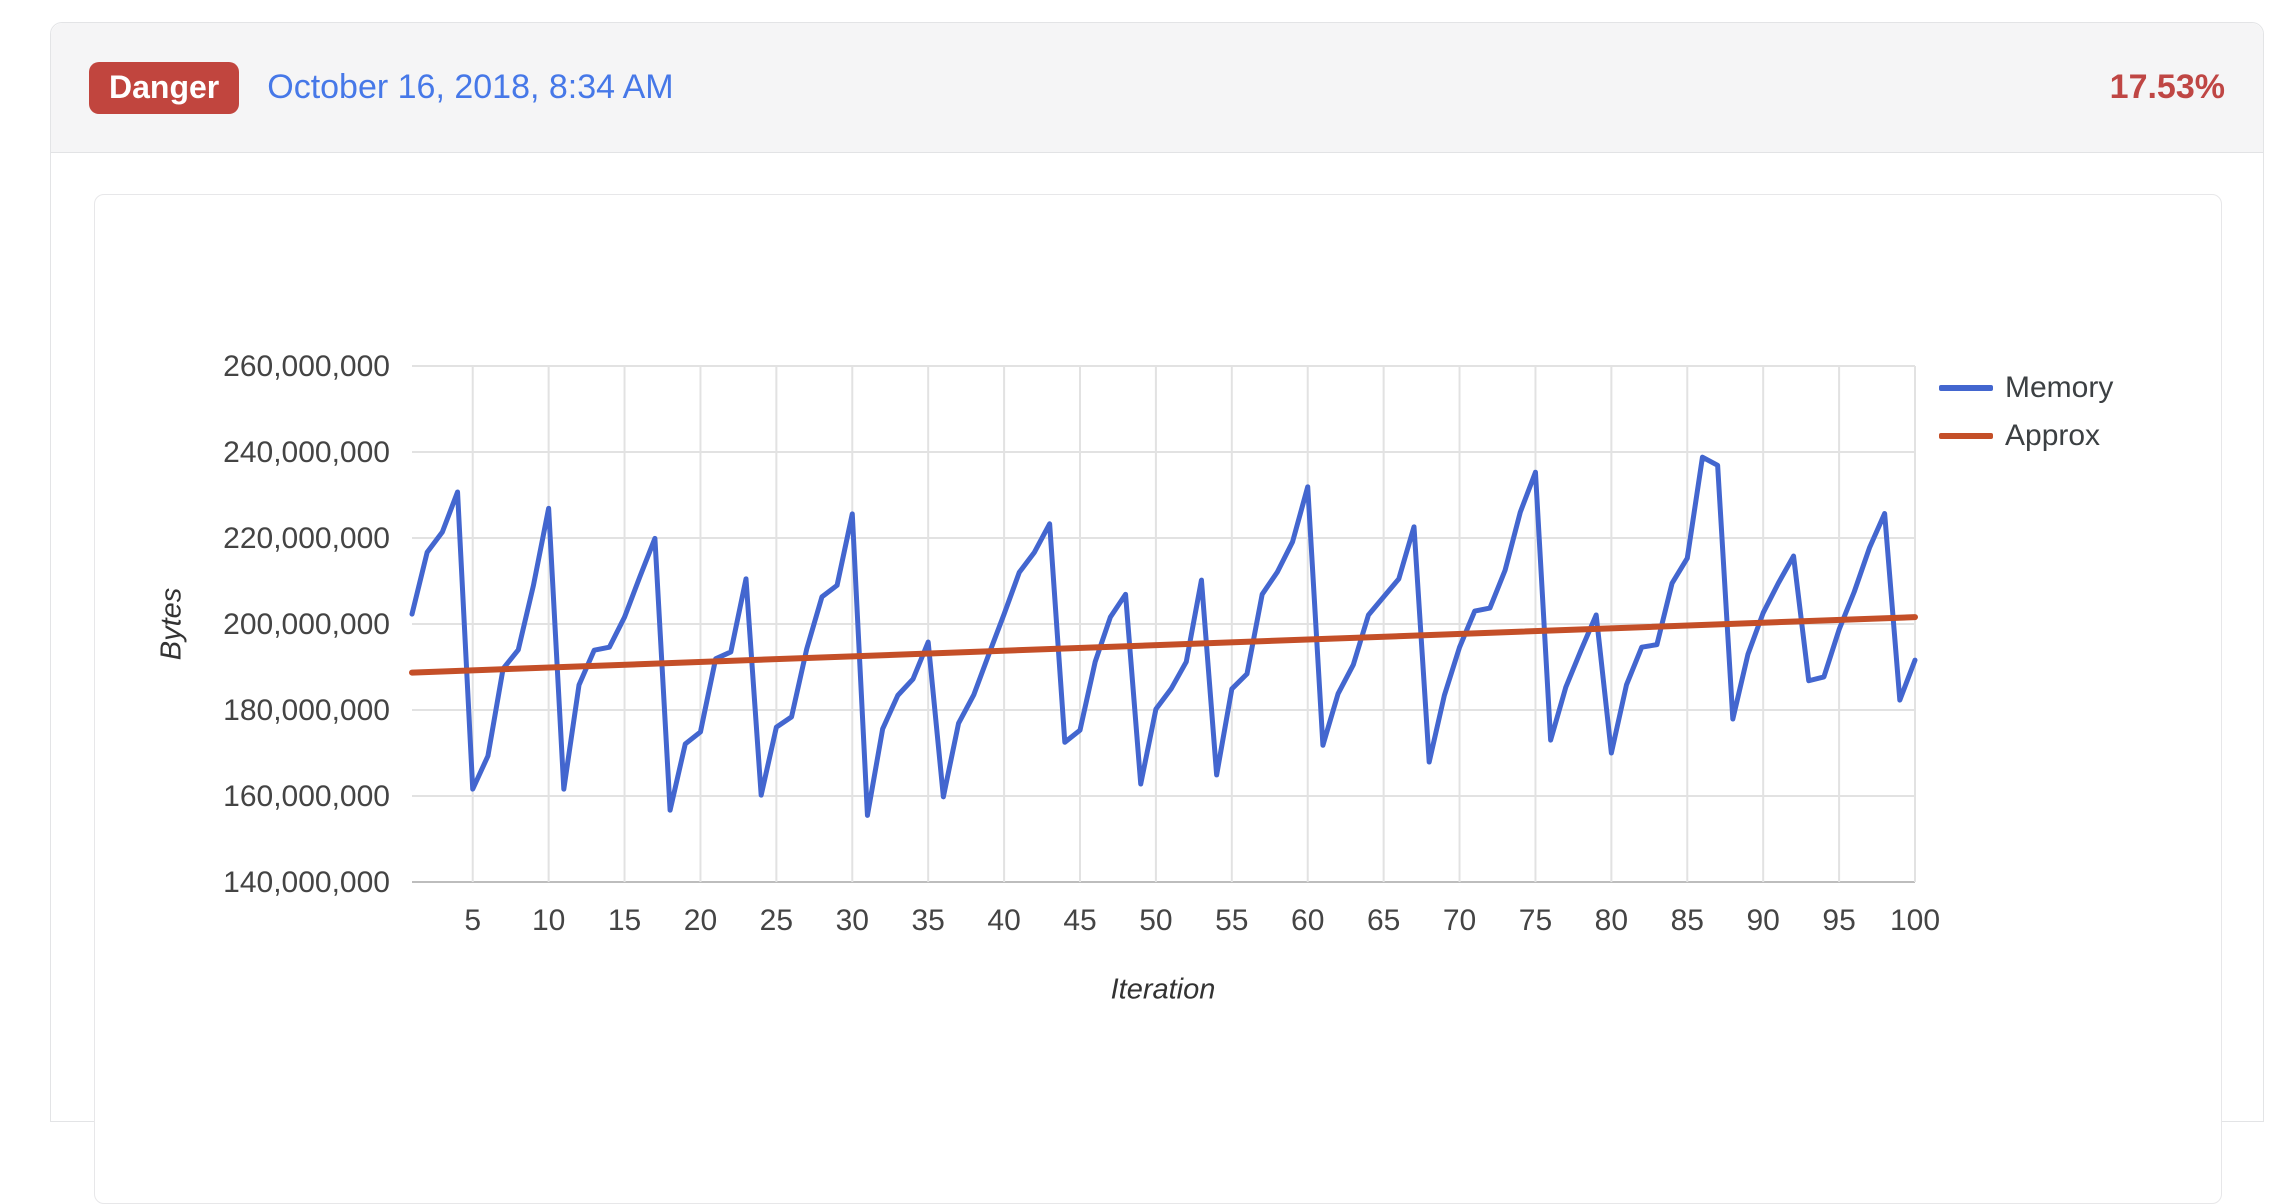  Describe the element at coordinates (1915, 920) in the screenshot. I see `svg-text: 100` at that location.